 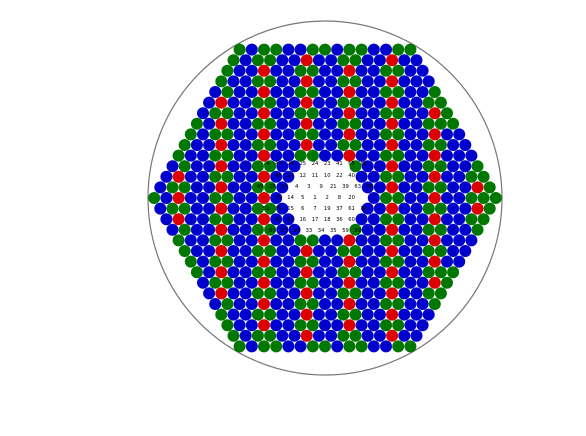 I want to click on center-cell-label: 6, so click(x=302, y=209).